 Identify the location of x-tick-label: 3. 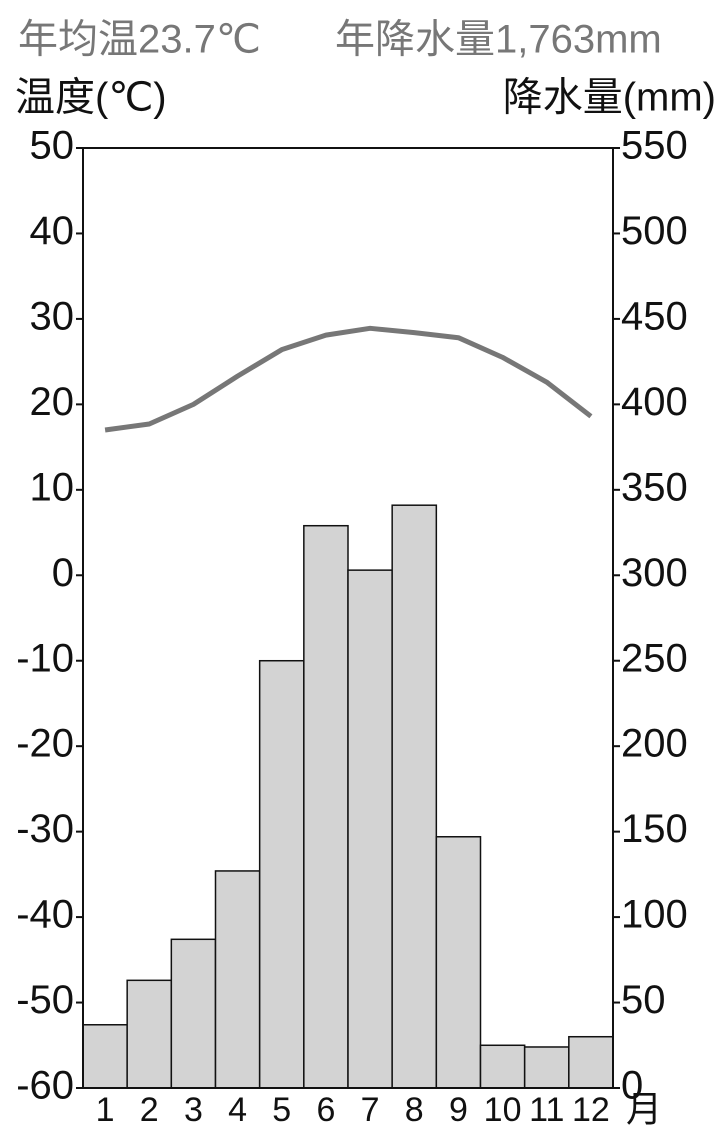
(193, 1110).